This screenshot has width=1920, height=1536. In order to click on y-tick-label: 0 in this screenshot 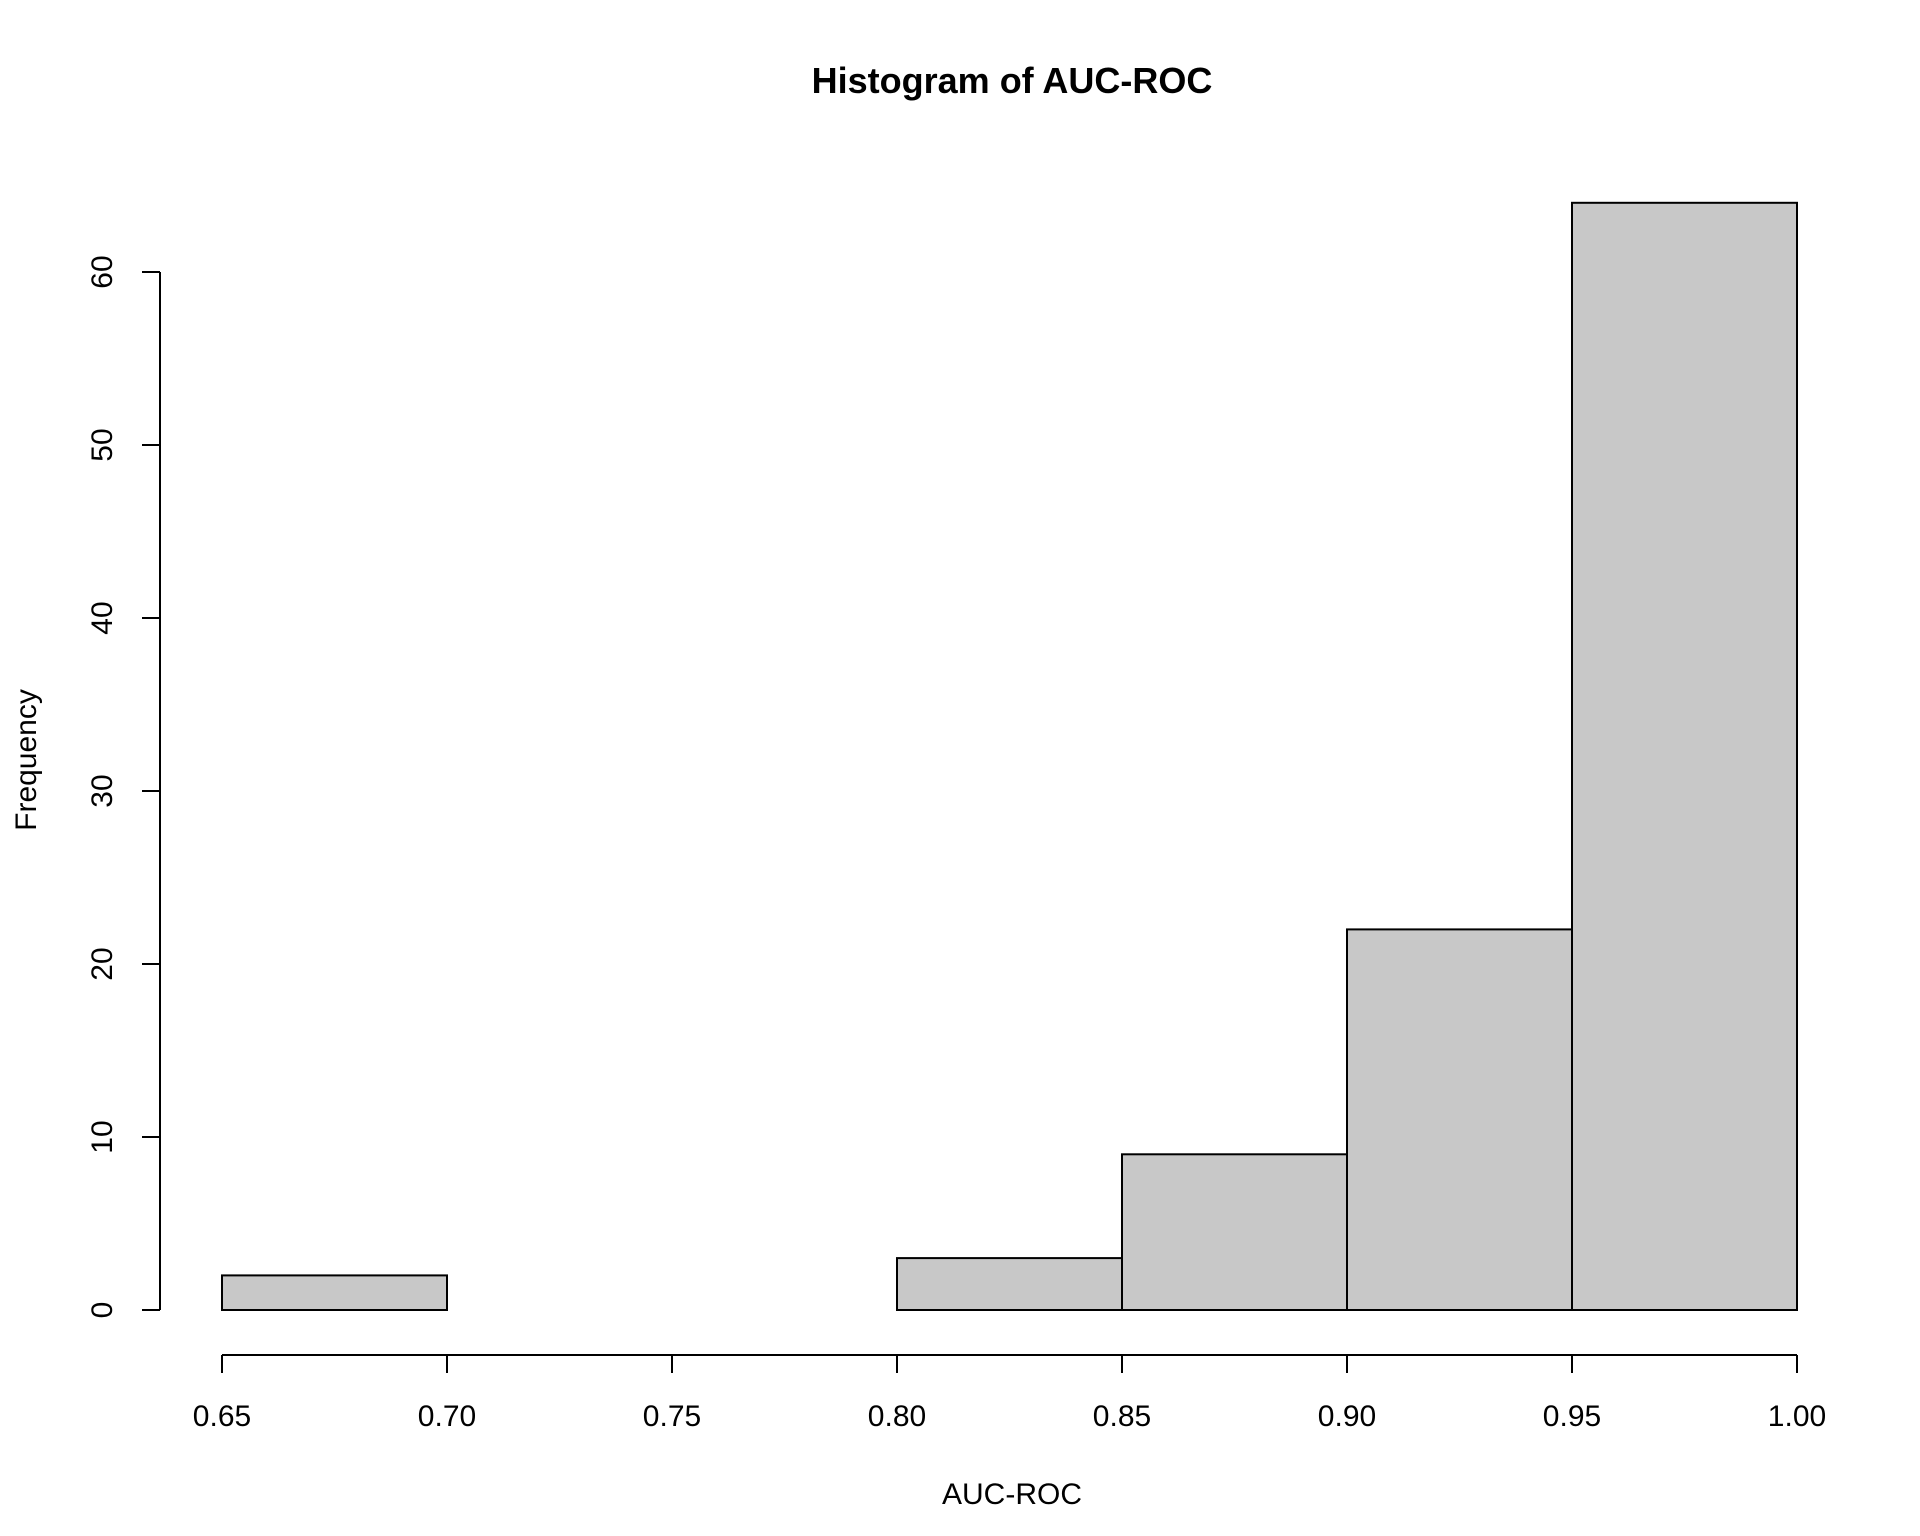, I will do `click(102, 1310)`.